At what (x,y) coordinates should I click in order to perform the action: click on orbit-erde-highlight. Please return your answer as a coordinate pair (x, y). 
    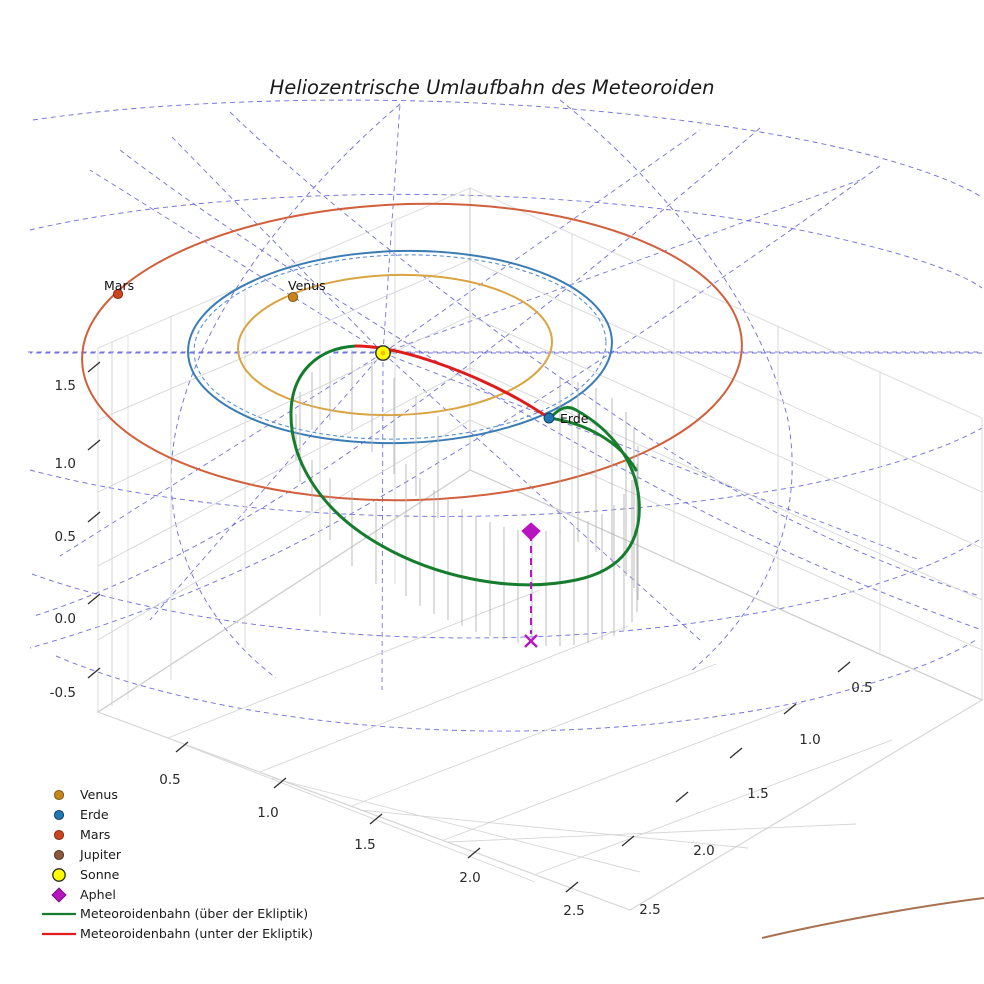
    Looking at the image, I should click on (400, 347).